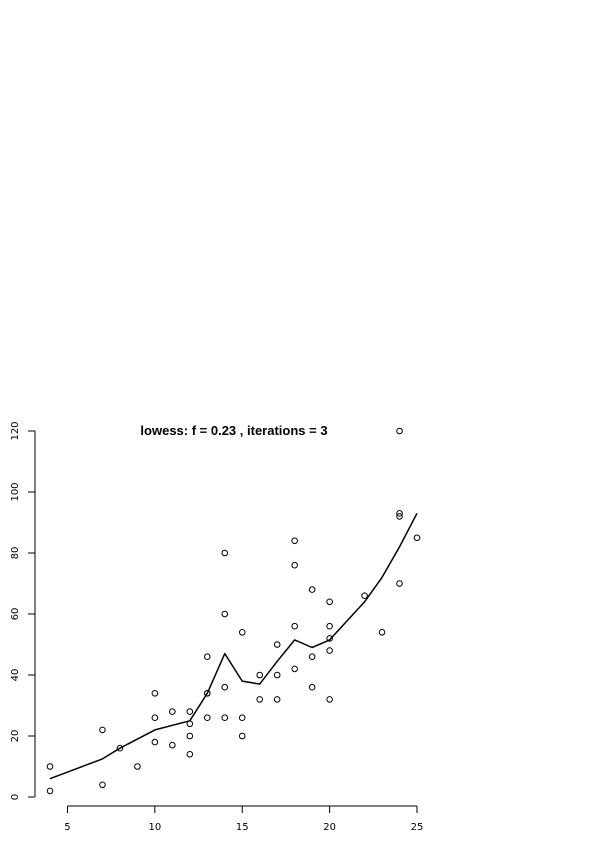  Describe the element at coordinates (329, 827) in the screenshot. I see `x-tick-label: 20` at that location.